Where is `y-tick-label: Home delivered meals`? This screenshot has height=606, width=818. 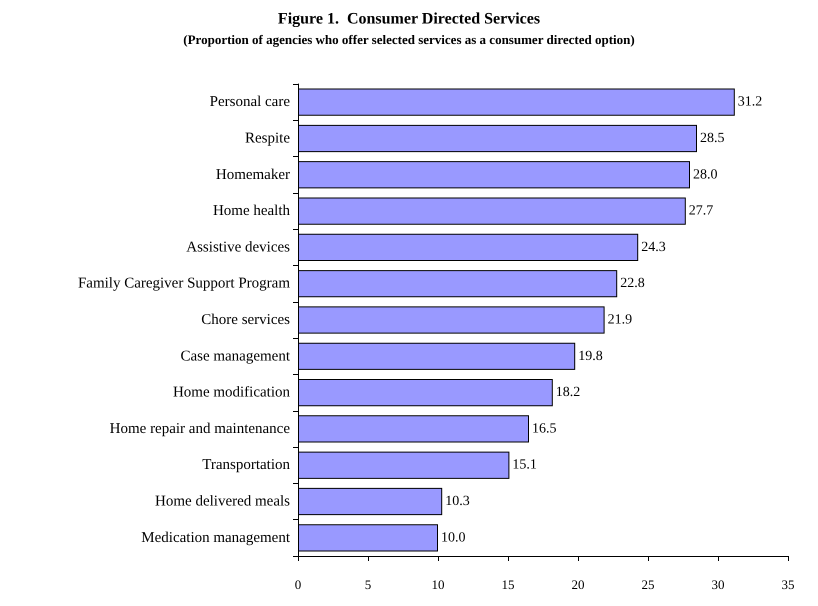
y-tick-label: Home delivered meals is located at coordinates (222, 502).